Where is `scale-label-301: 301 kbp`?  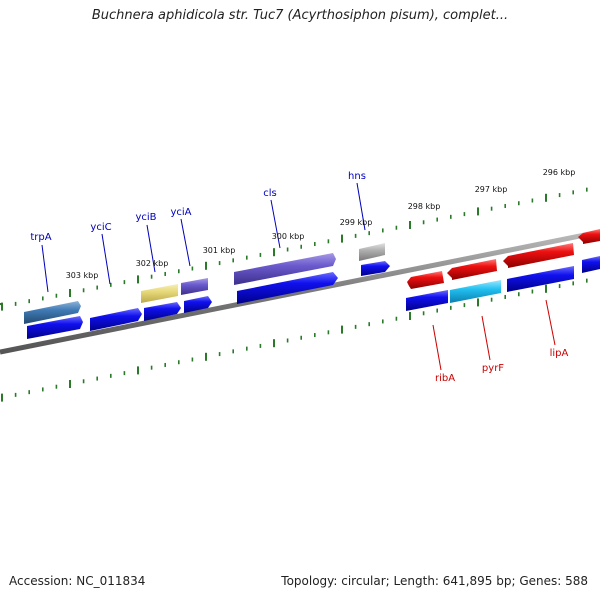
scale-label-301: 301 kbp is located at coordinates (219, 250).